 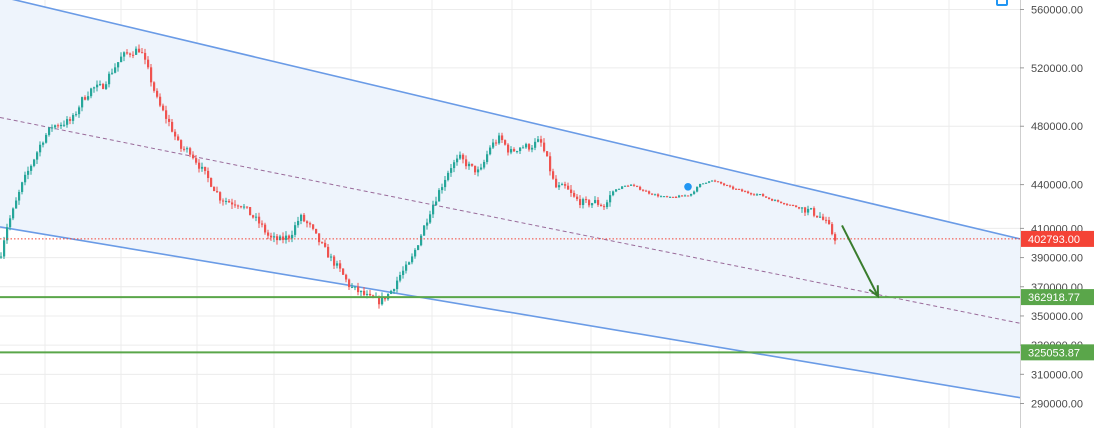 What do you see at coordinates (1002, 3) in the screenshot?
I see `fullscreen-icon` at bounding box center [1002, 3].